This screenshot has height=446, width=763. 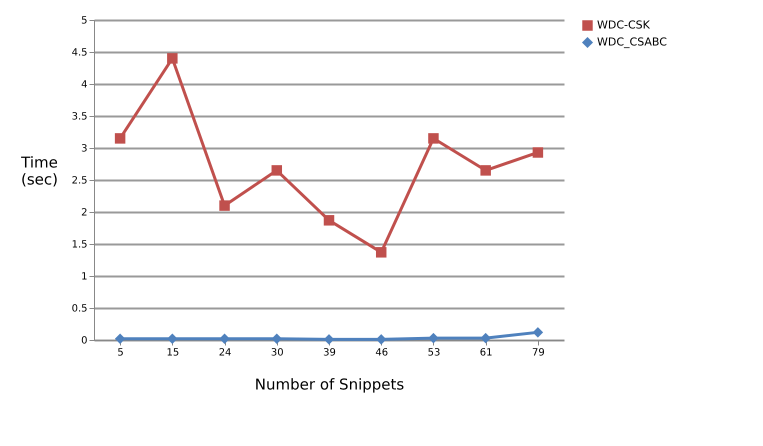 I want to click on x-tick-label: 53, so click(x=434, y=353).